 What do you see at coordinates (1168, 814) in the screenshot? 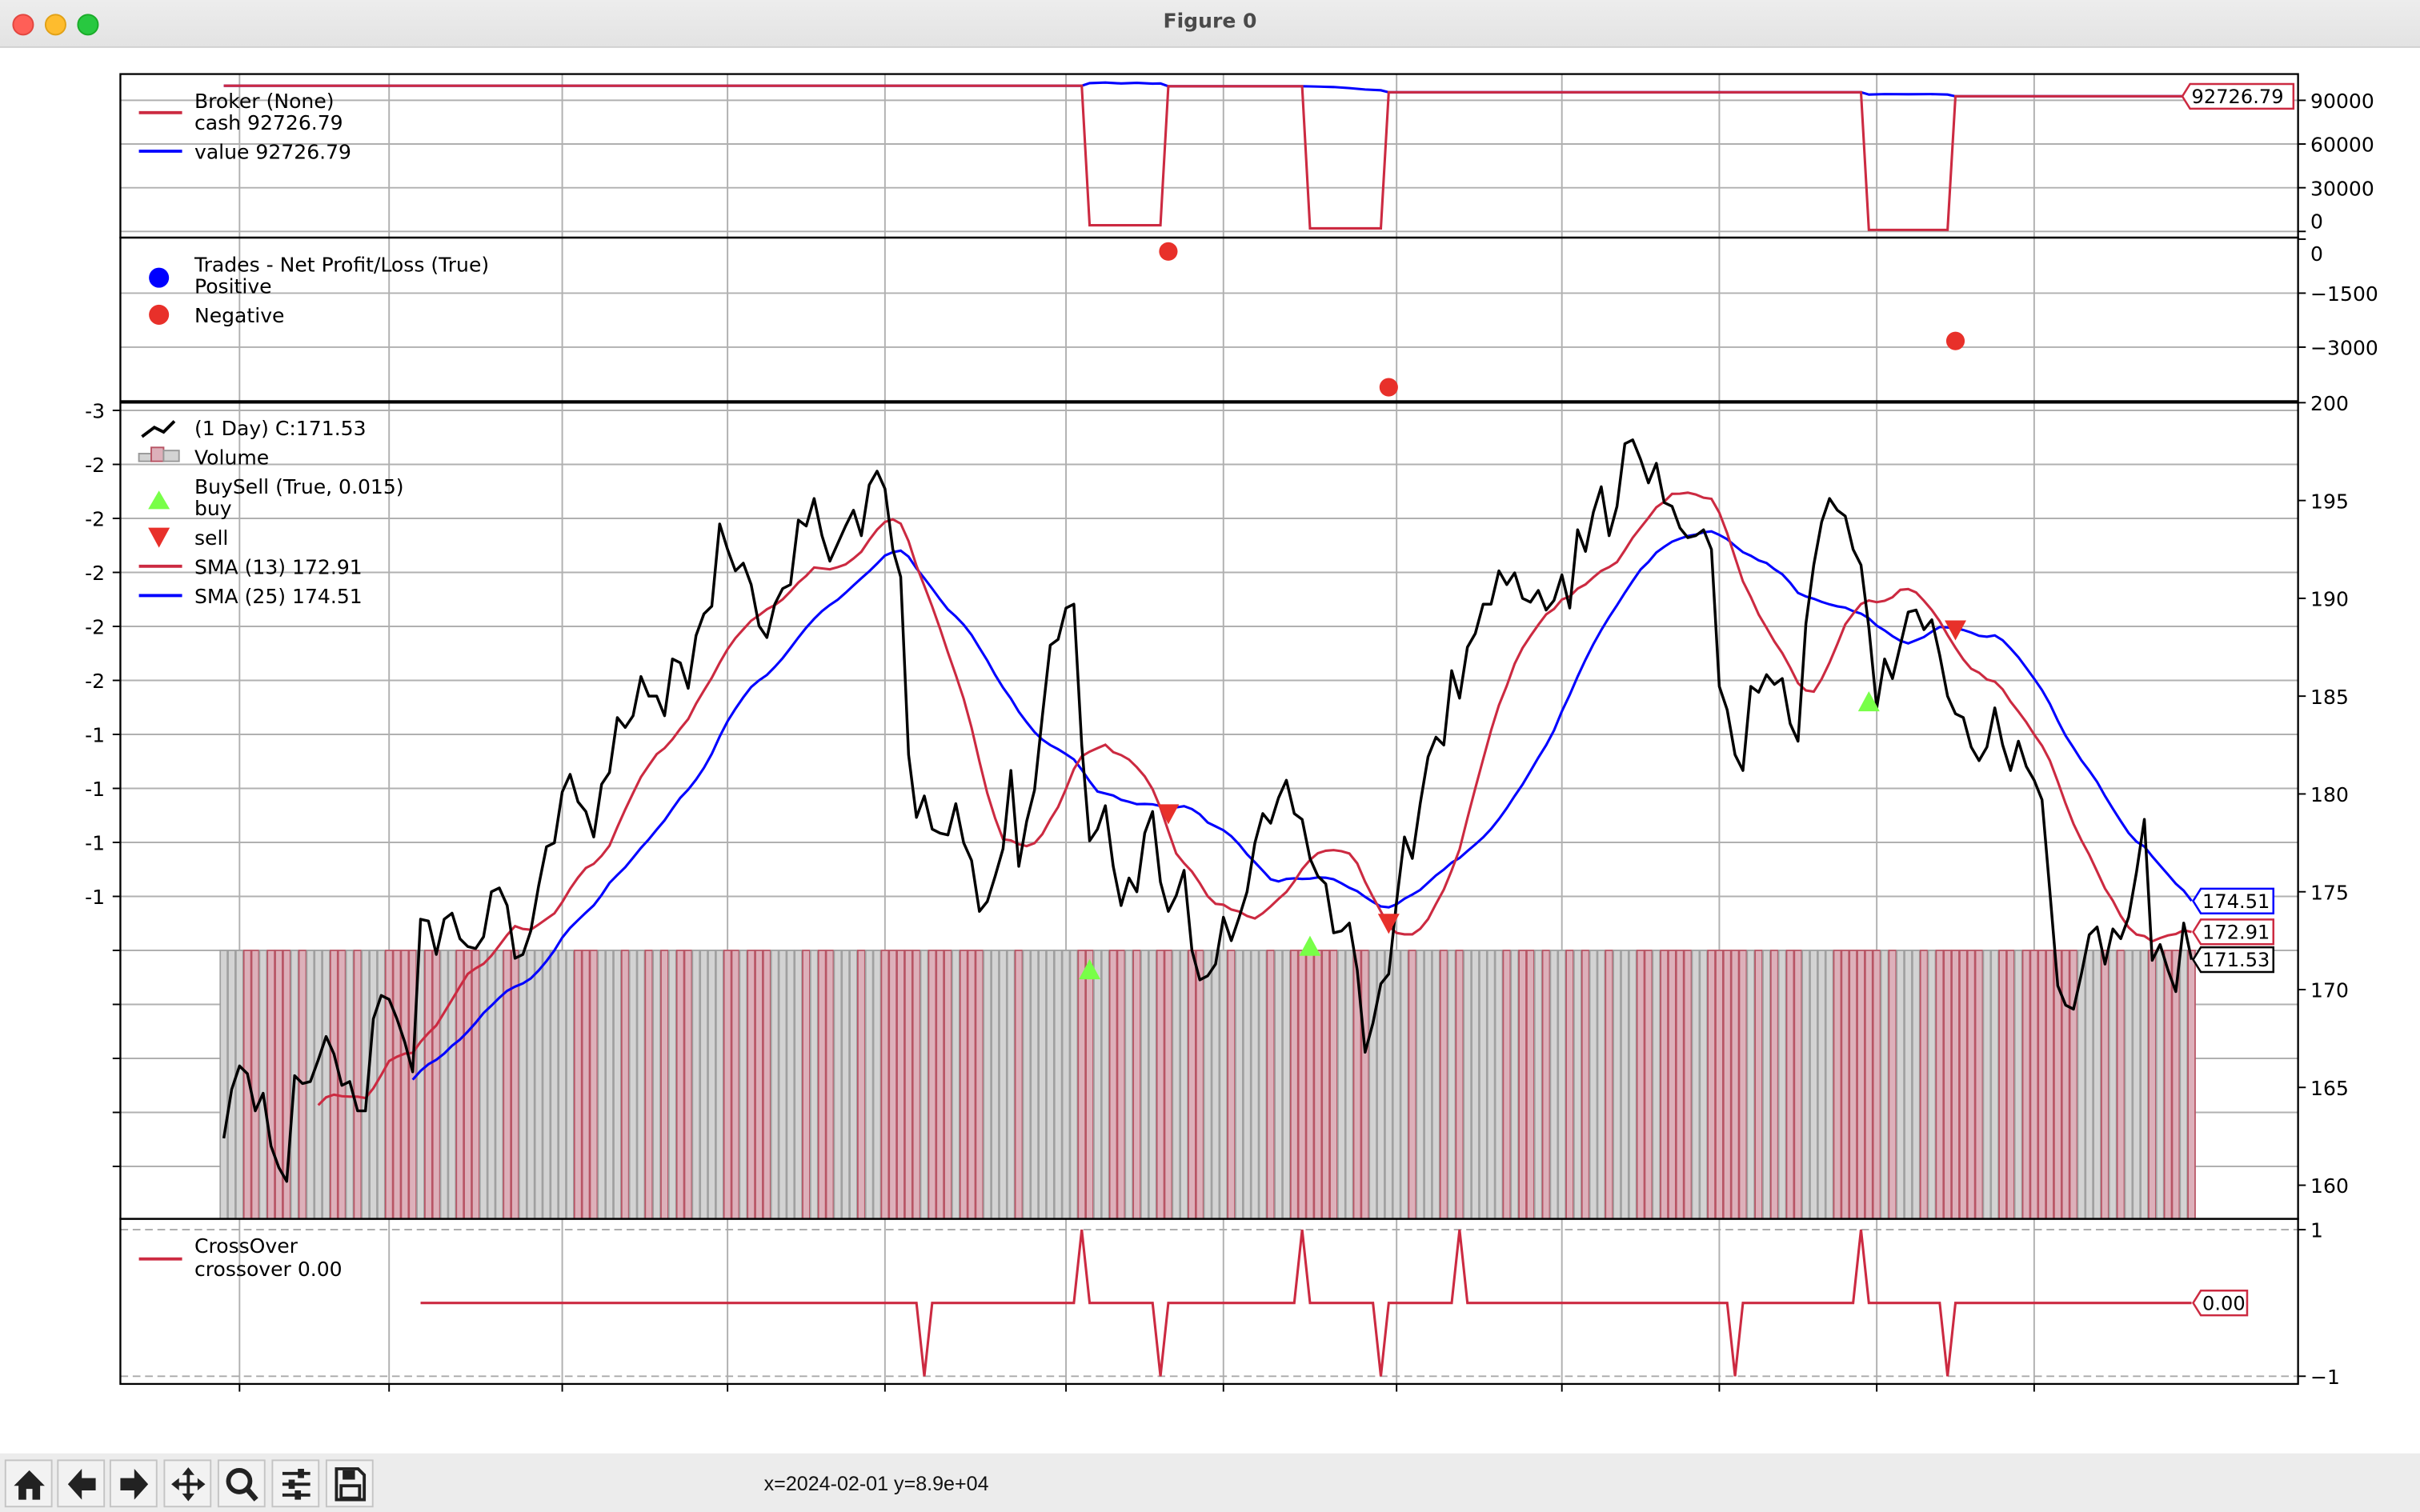
I see `sell-marker` at bounding box center [1168, 814].